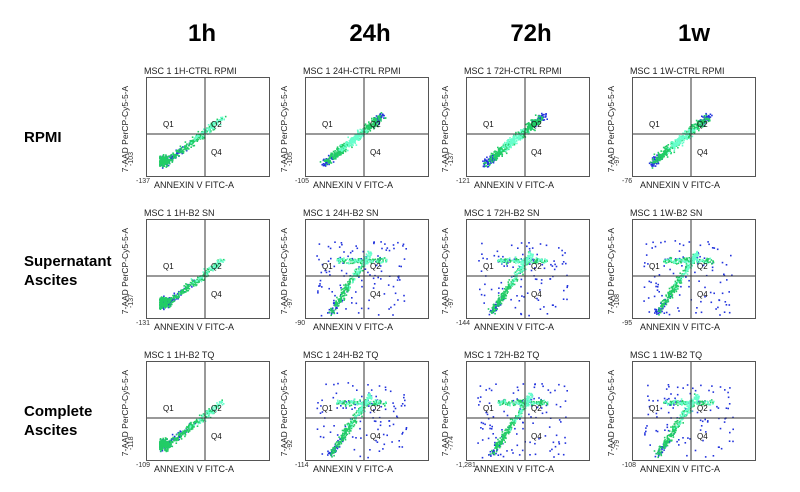 Image resolution: width=800 pixels, height=492 pixels. What do you see at coordinates (179, 213) in the screenshot?
I see `panel-title: MSC 1 1H-B2 SN` at bounding box center [179, 213].